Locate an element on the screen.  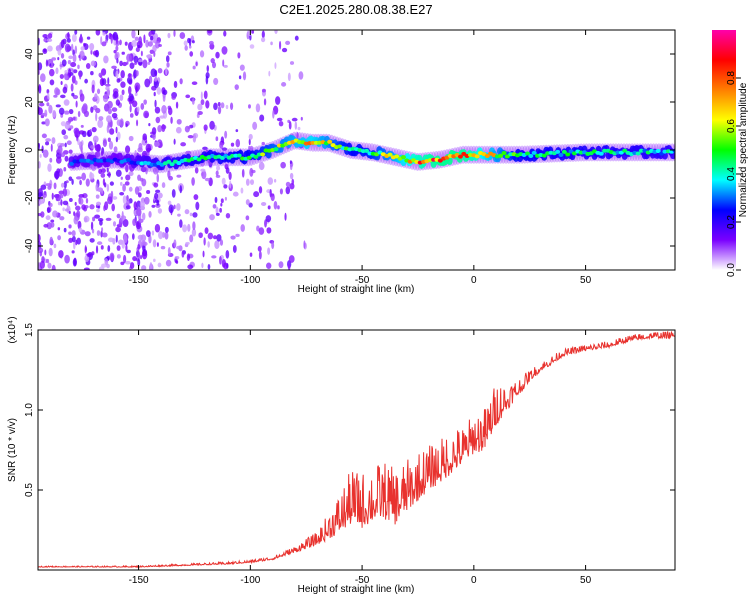
y-tick-label: 0.5 is located at coordinates (29, 490).